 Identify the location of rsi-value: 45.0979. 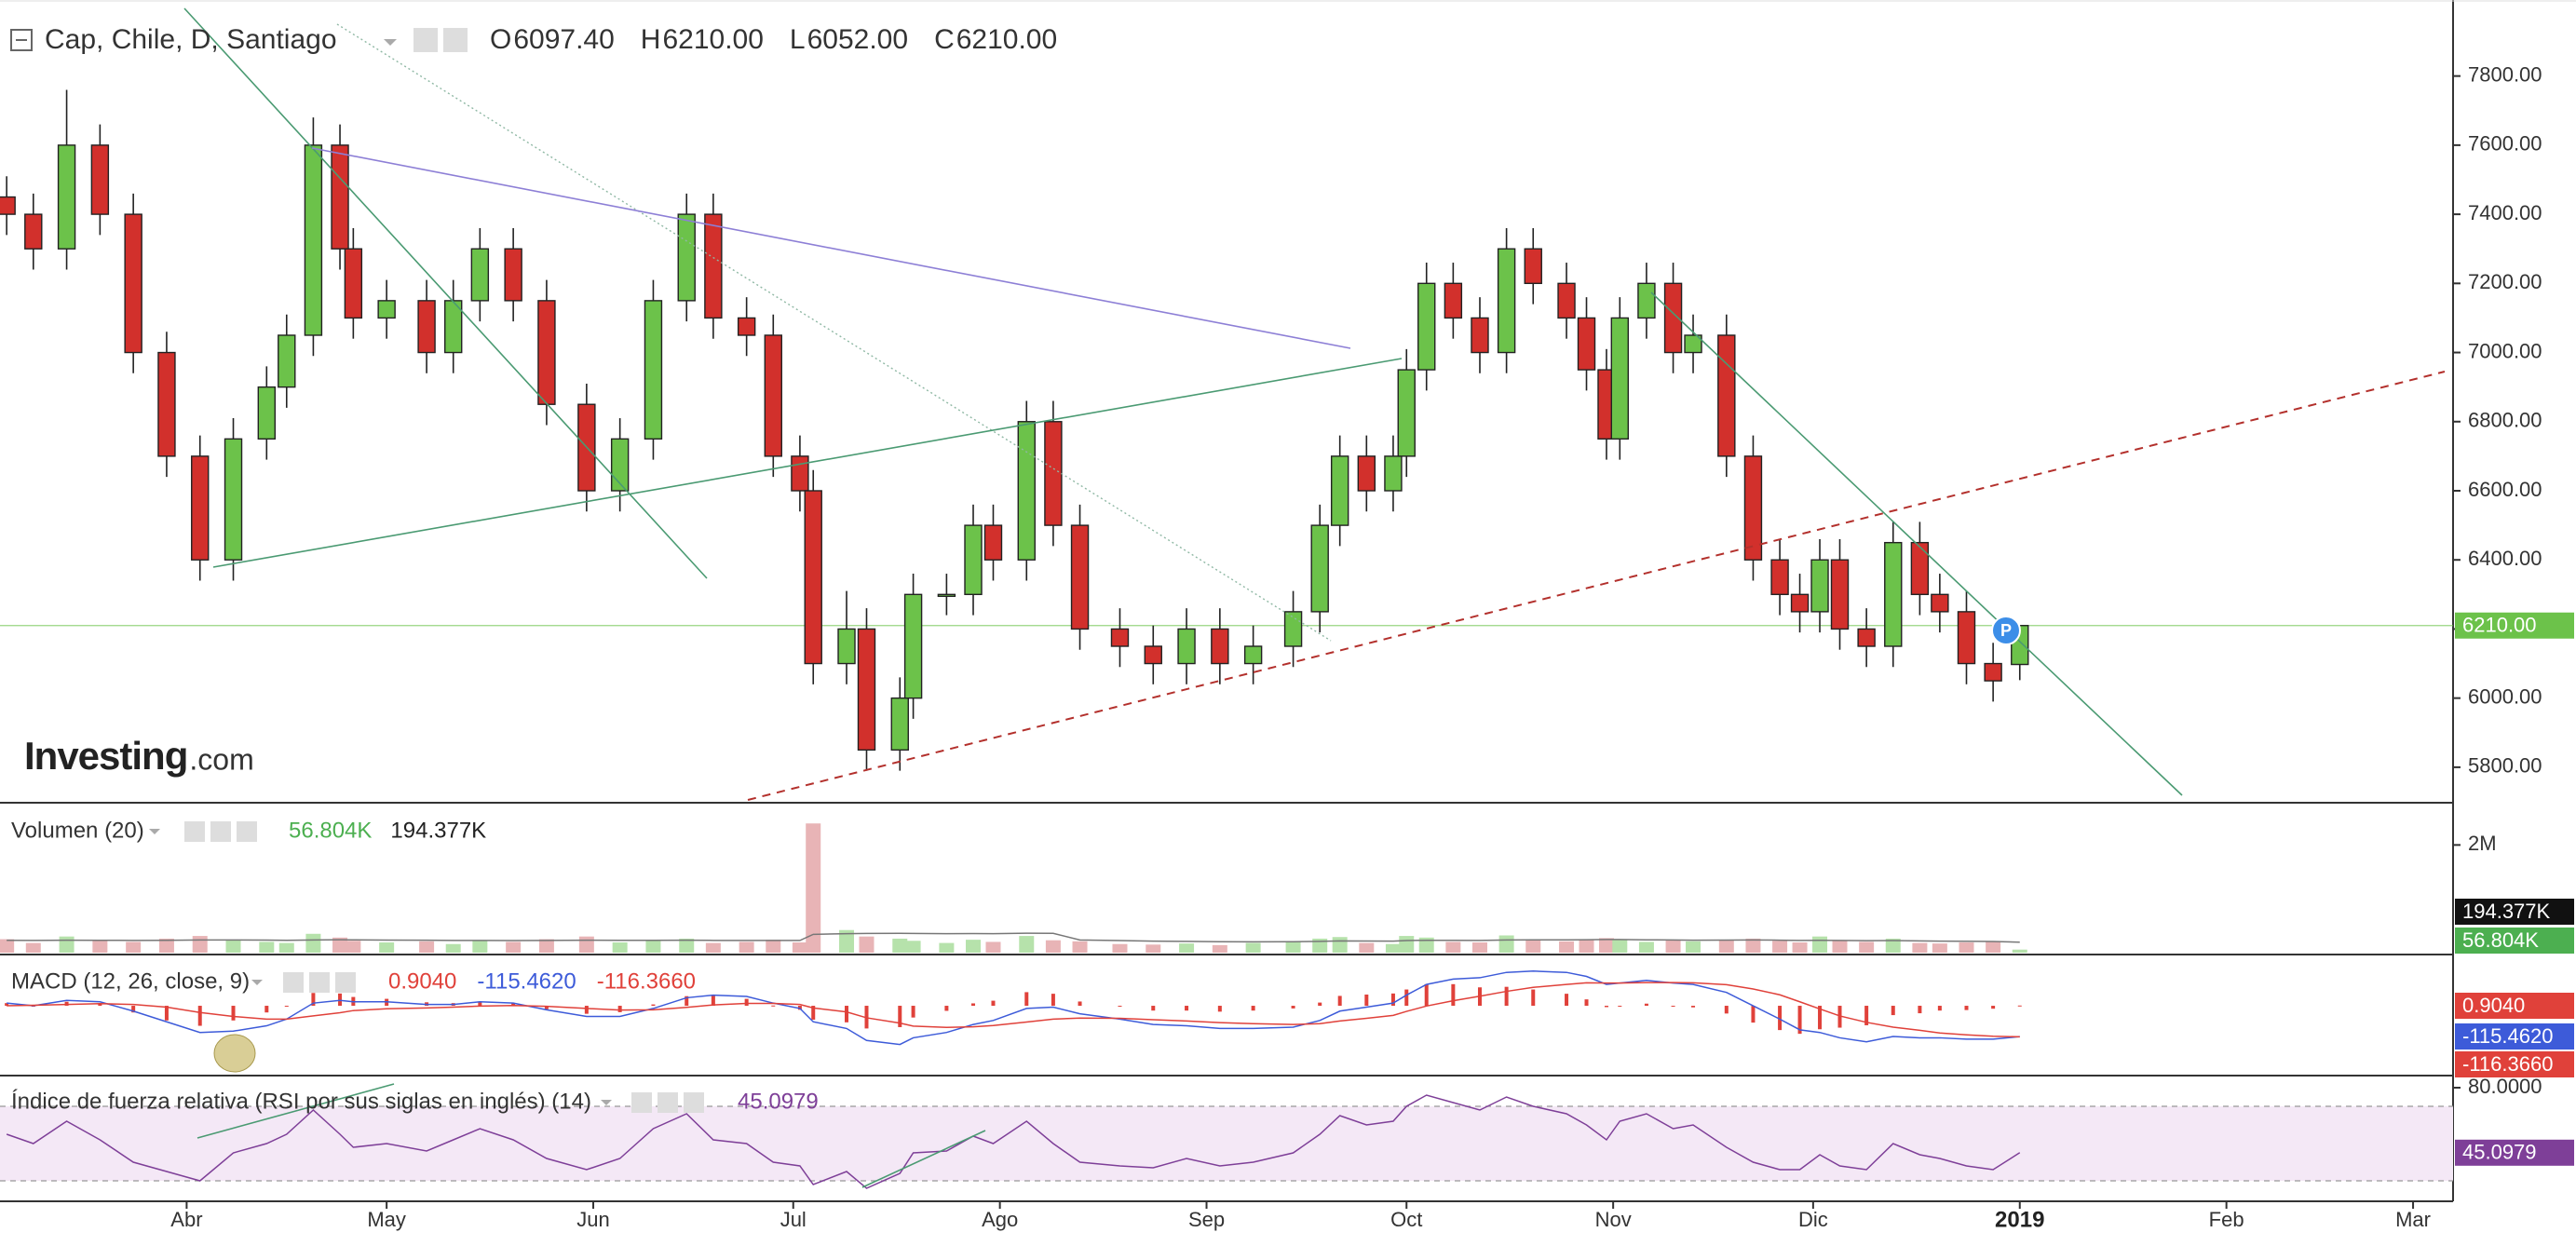
(778, 1101).